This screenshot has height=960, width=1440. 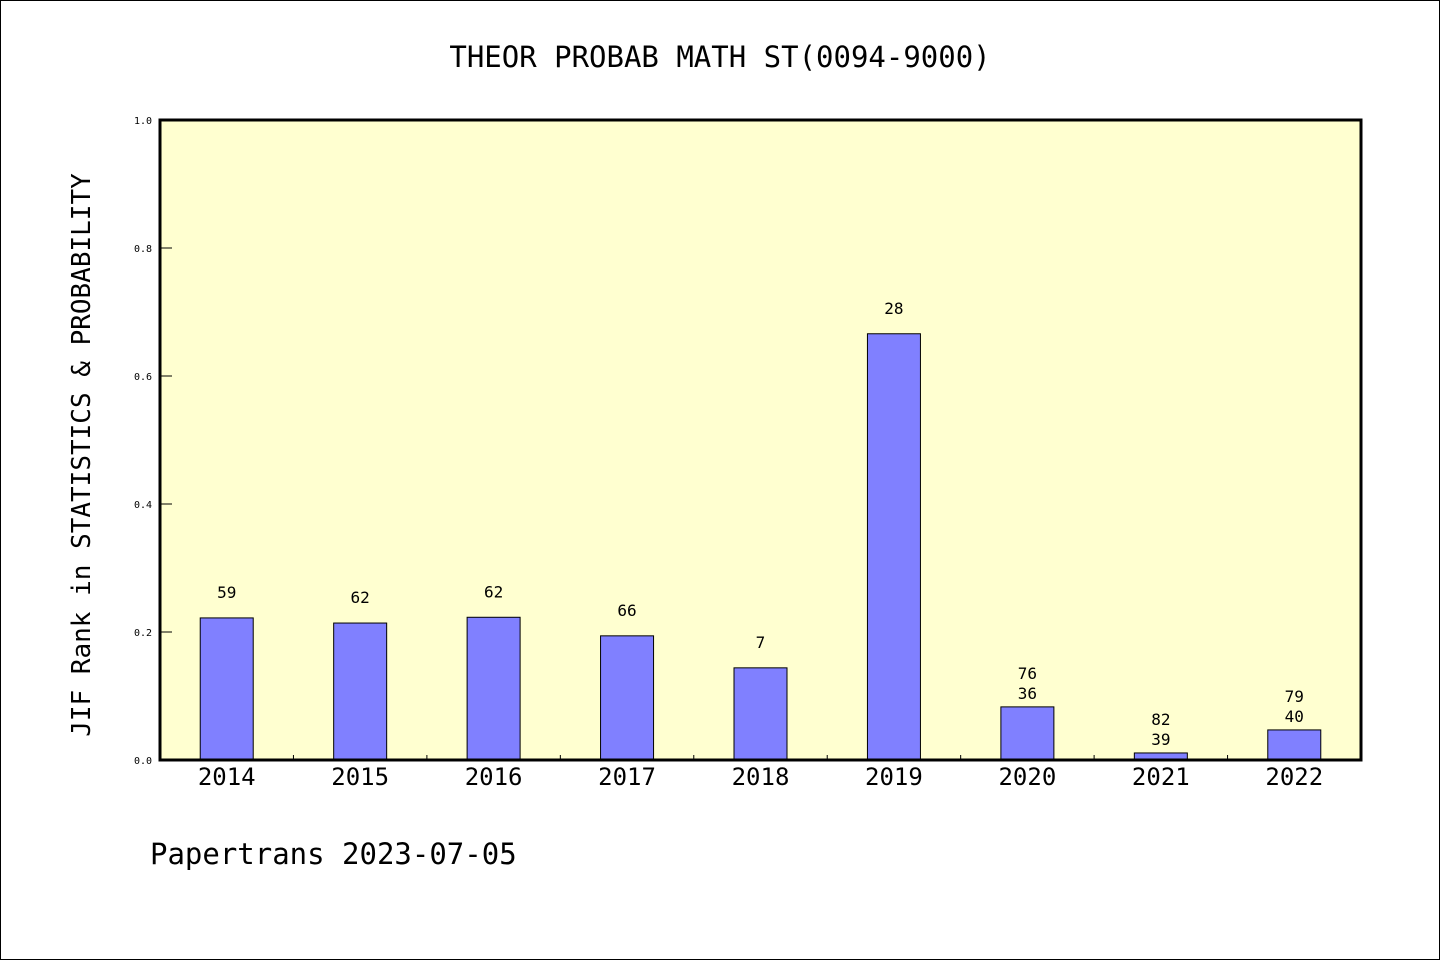 What do you see at coordinates (894, 777) in the screenshot?
I see `x-tick-label: 2019` at bounding box center [894, 777].